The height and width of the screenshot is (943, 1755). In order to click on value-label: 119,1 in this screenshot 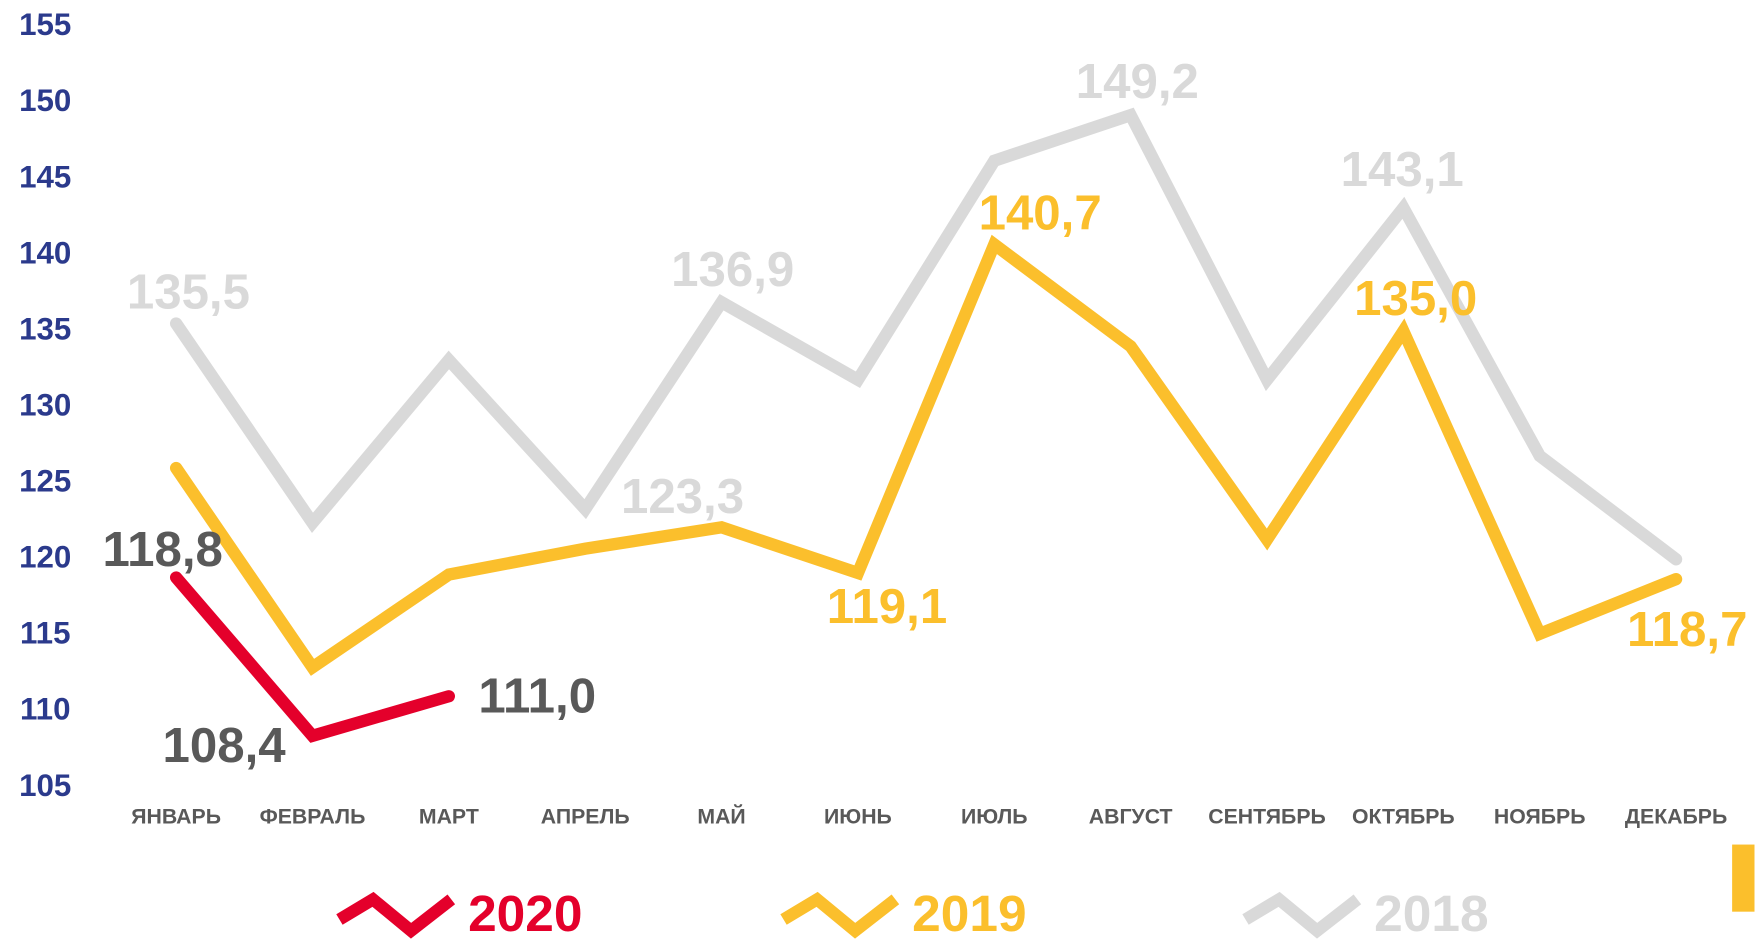, I will do `click(887, 606)`.